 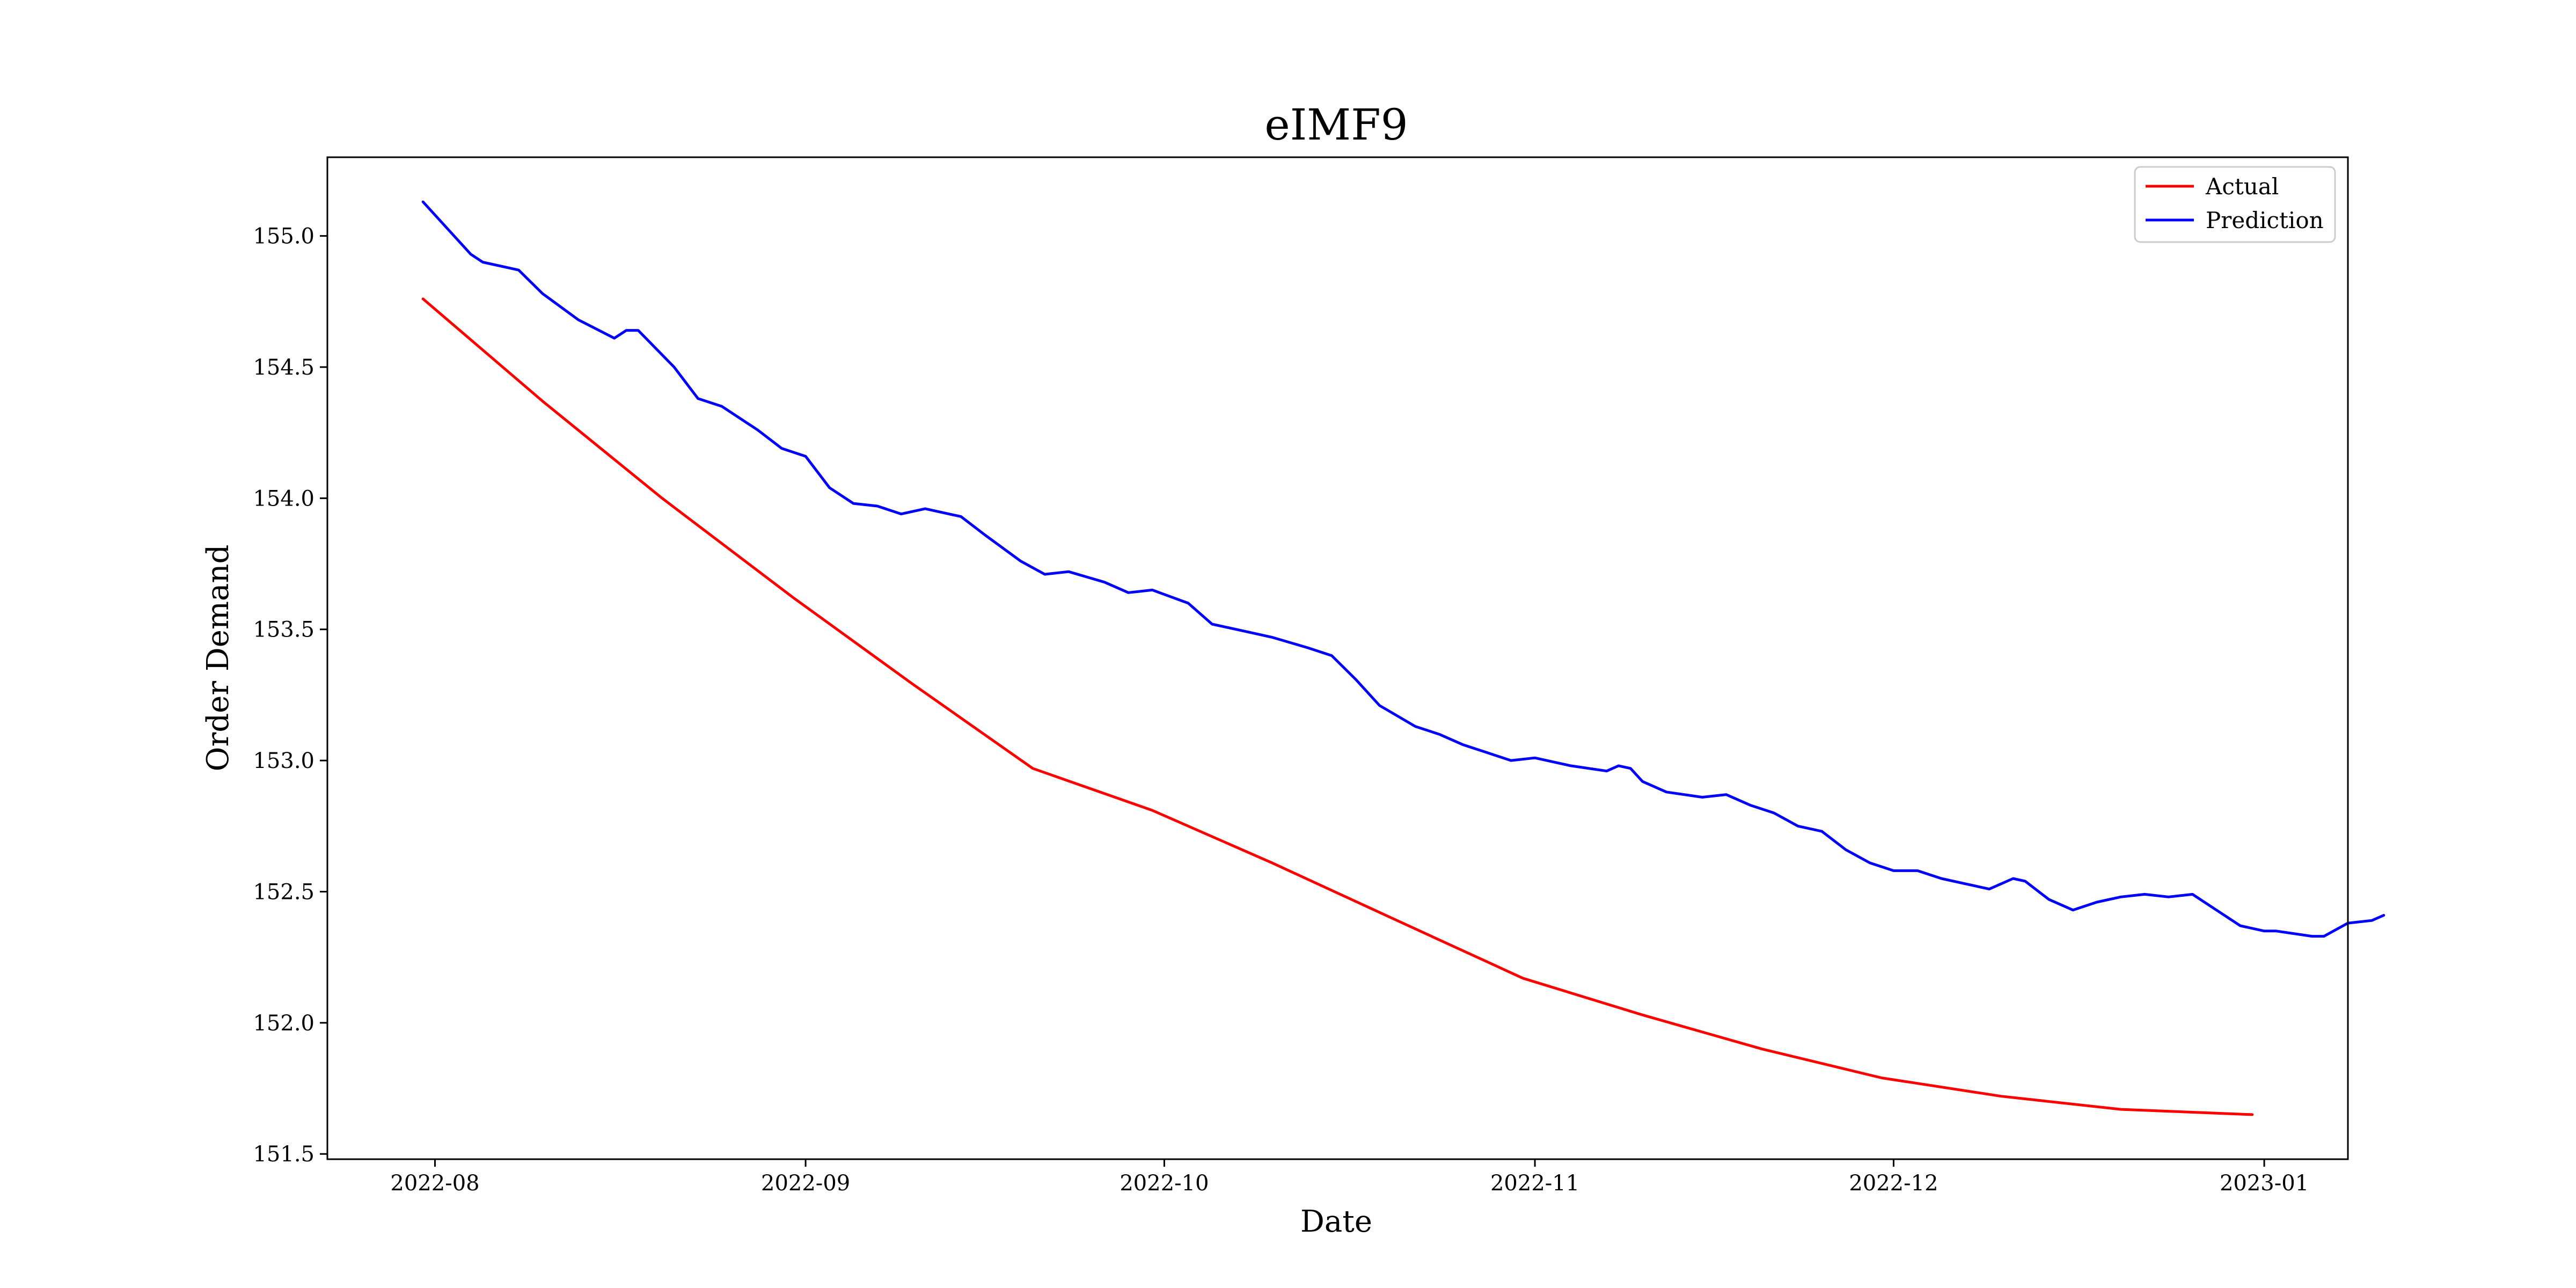 I want to click on legend-label-prediction: Prediction, so click(x=2265, y=220).